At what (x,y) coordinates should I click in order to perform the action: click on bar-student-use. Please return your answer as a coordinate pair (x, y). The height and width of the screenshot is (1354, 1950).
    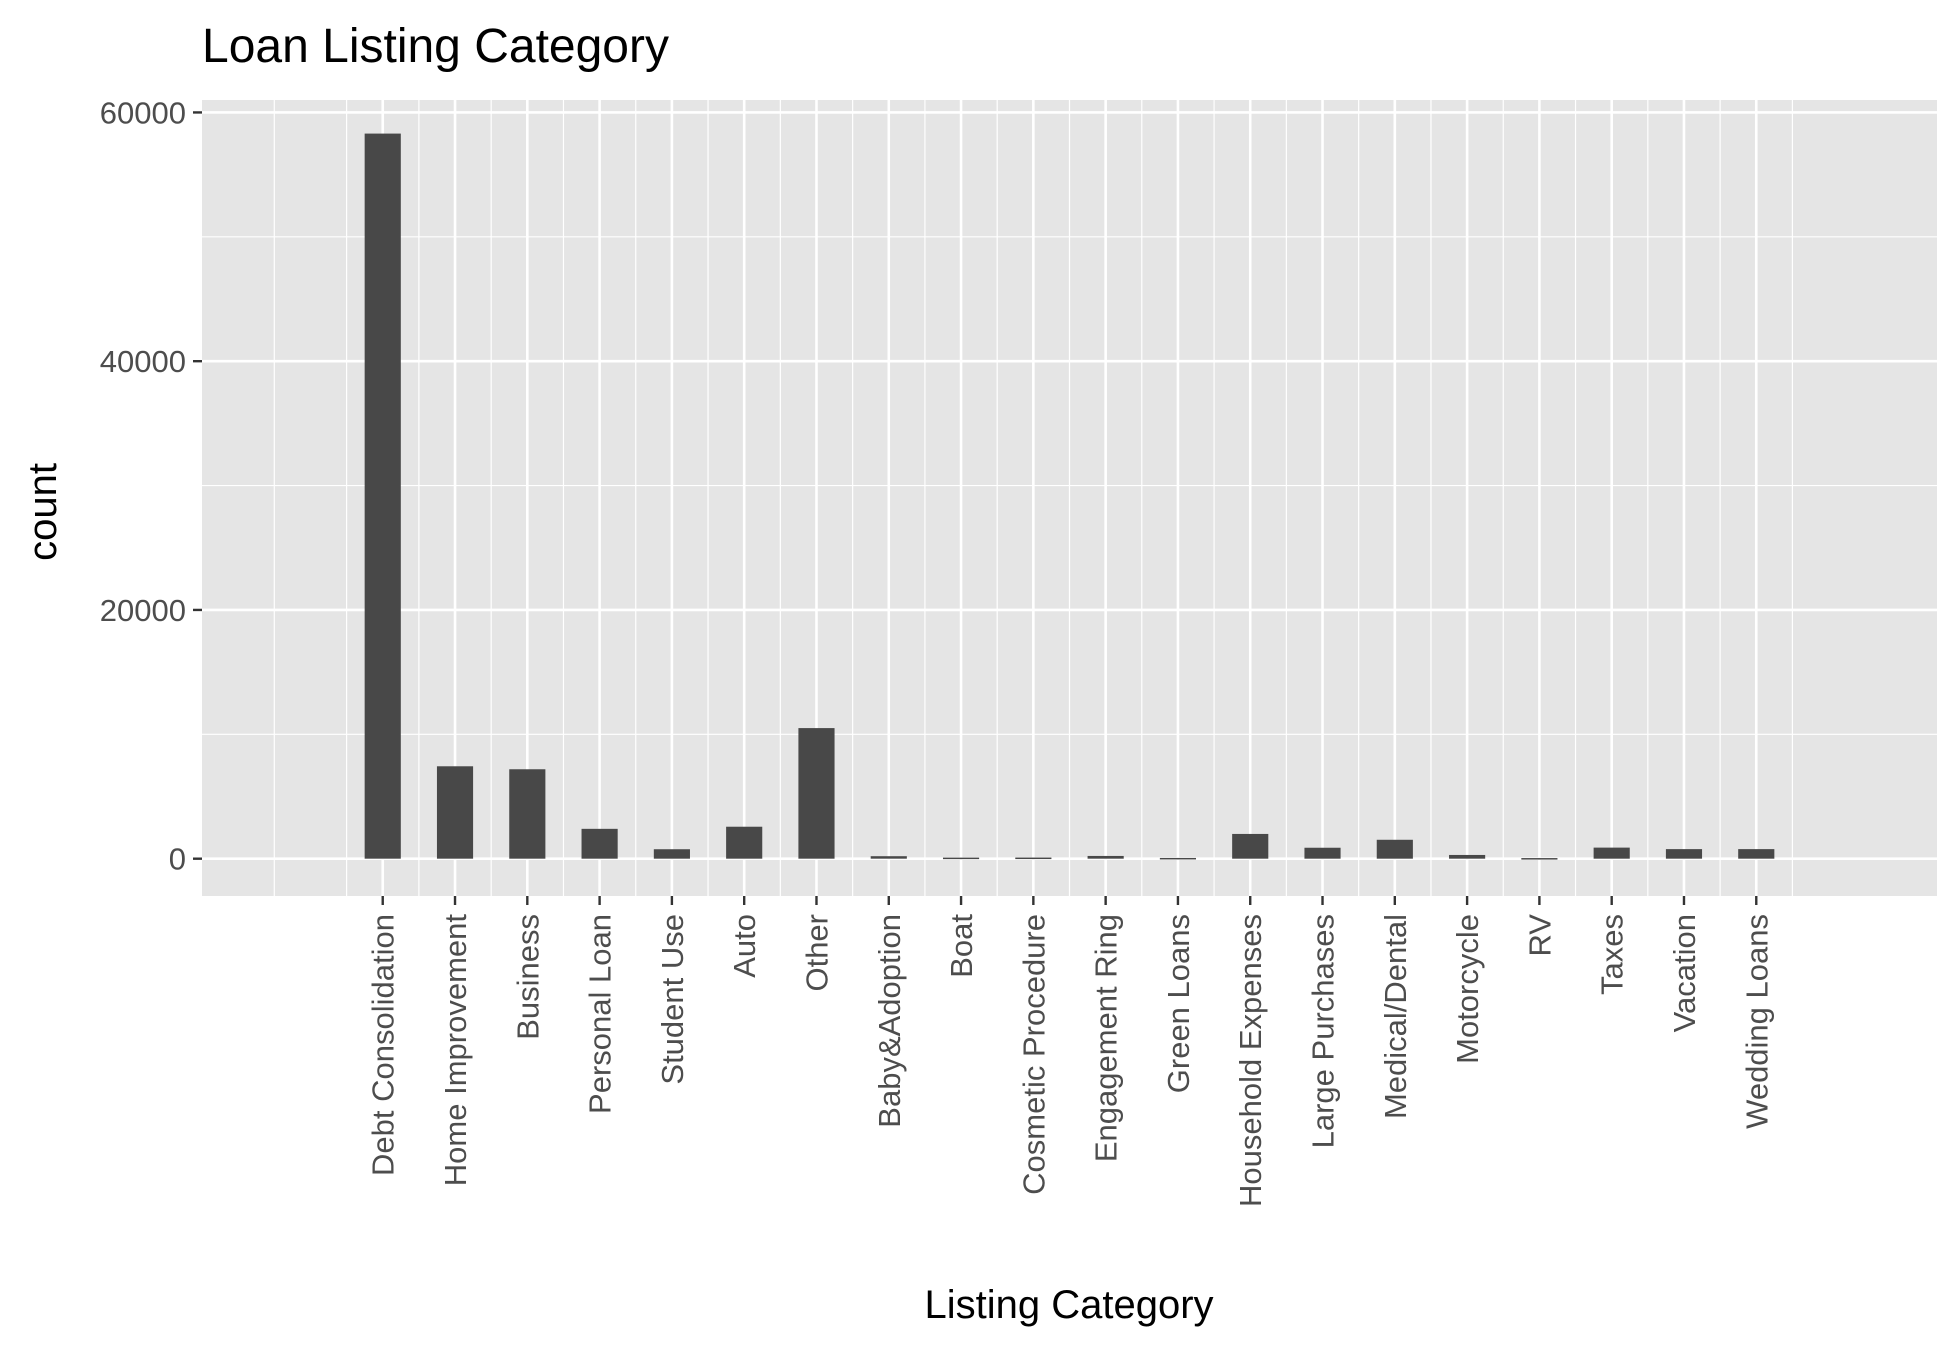
    Looking at the image, I should click on (671, 854).